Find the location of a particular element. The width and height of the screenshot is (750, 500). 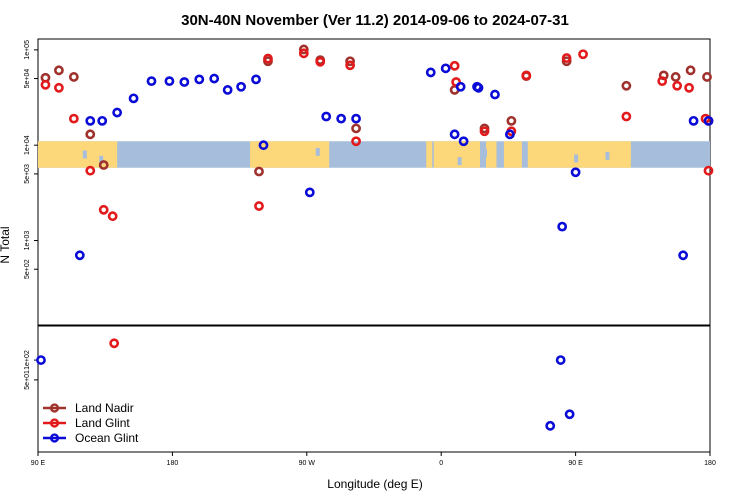

y-axis-upper: 1e+05 5e+04 1e+04 5e+03 1e+03 5e+02 is located at coordinates (31, 159).